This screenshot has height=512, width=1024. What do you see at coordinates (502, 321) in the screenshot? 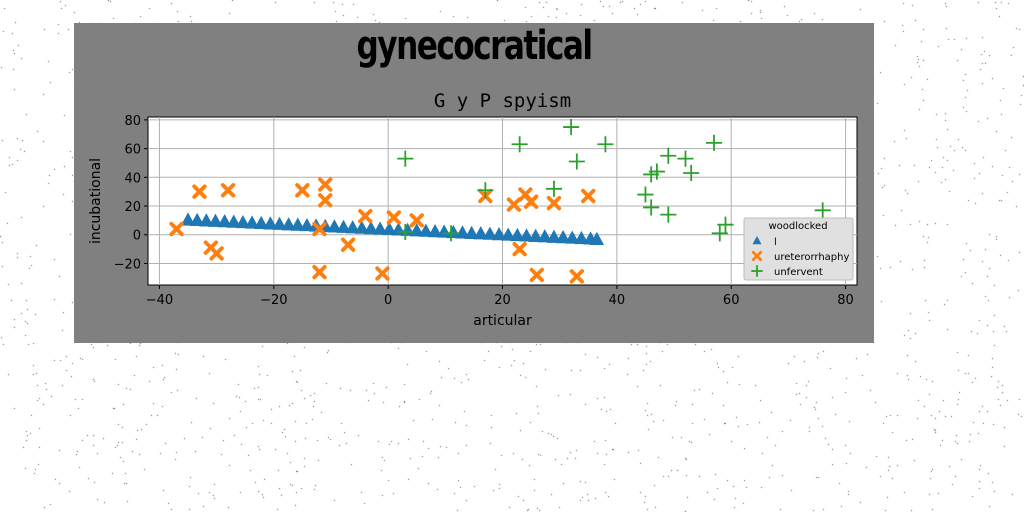
I see `x-axis-label: articular` at bounding box center [502, 321].